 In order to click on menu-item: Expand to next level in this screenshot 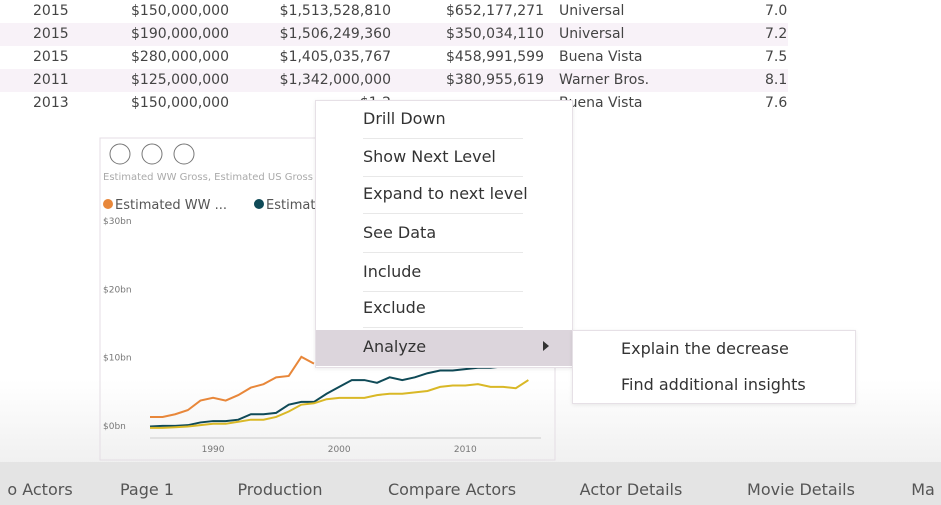, I will do `click(445, 193)`.